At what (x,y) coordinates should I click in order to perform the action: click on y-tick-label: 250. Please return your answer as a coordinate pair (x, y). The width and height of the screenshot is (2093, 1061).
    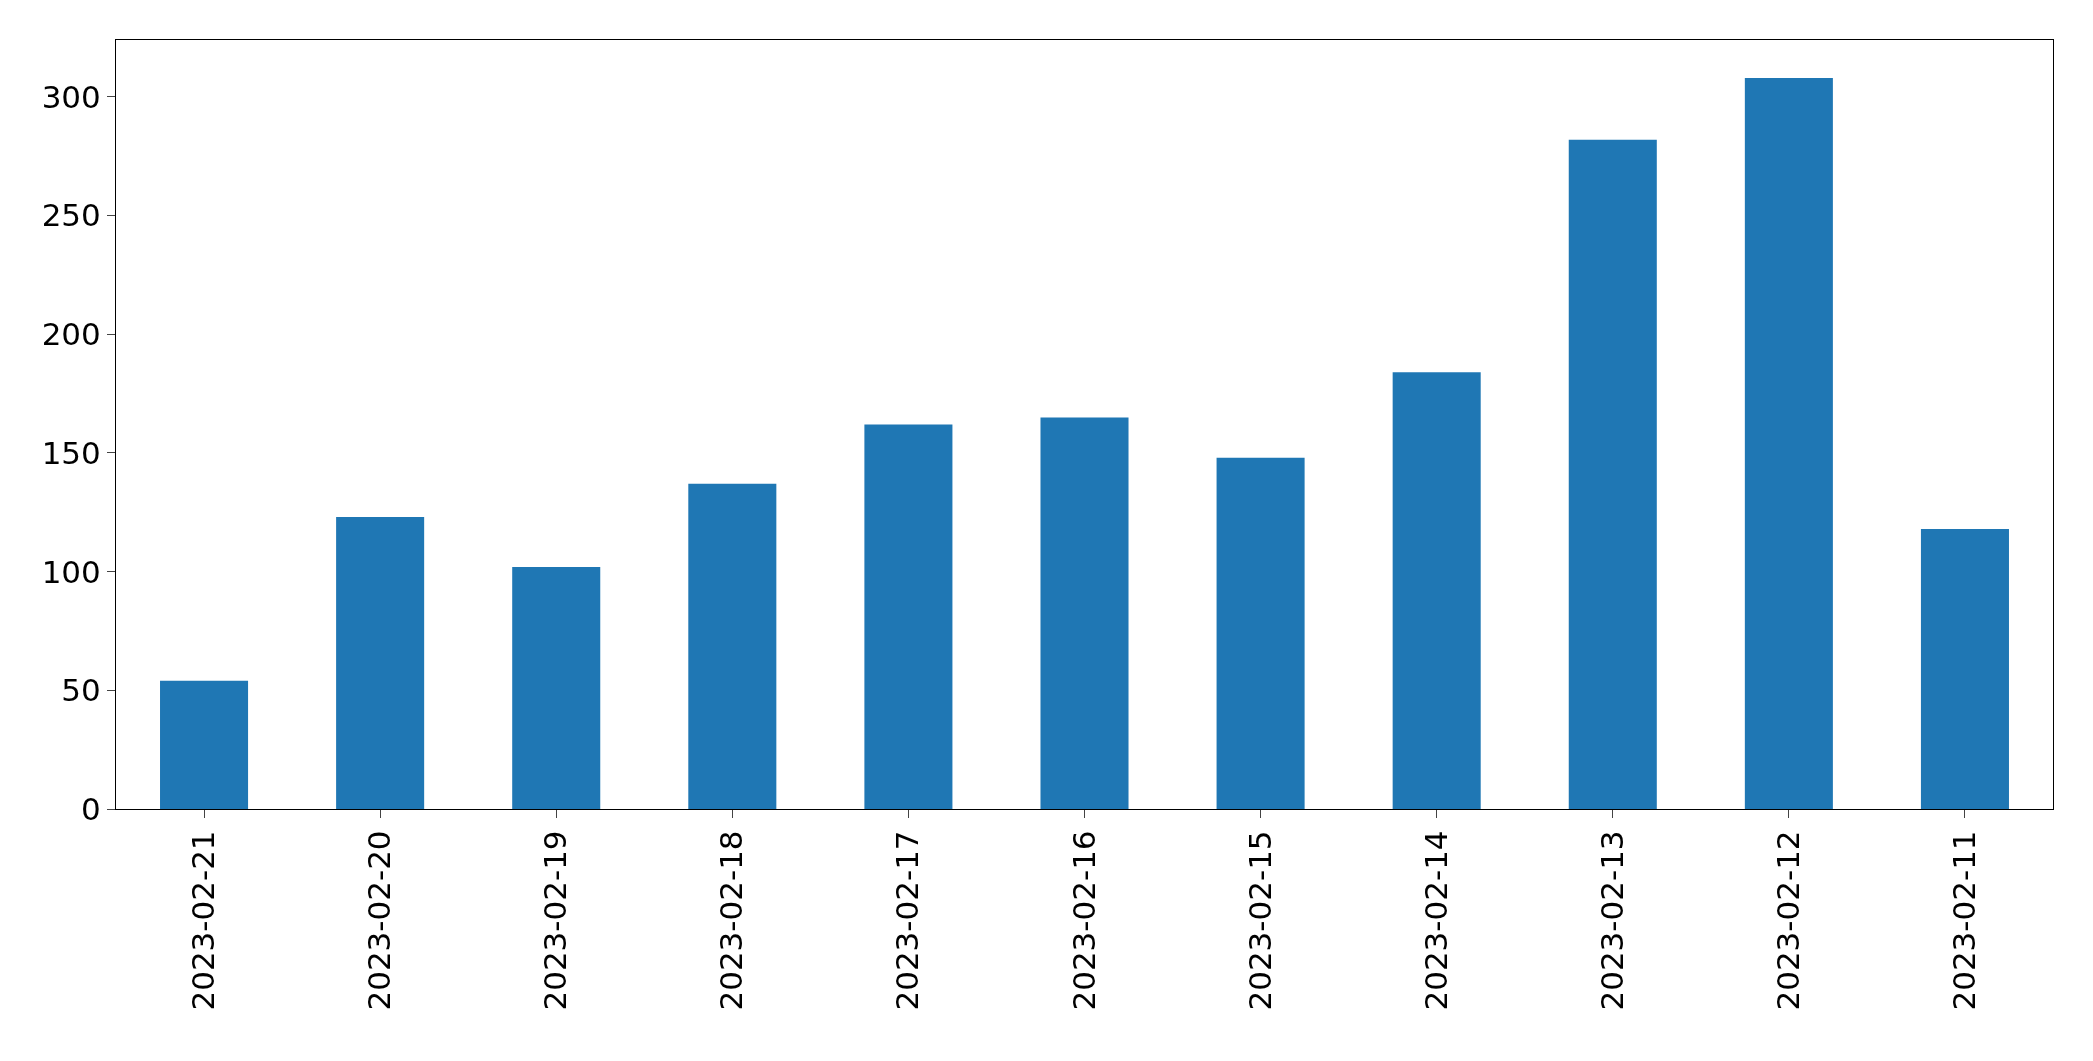
    Looking at the image, I should click on (71, 215).